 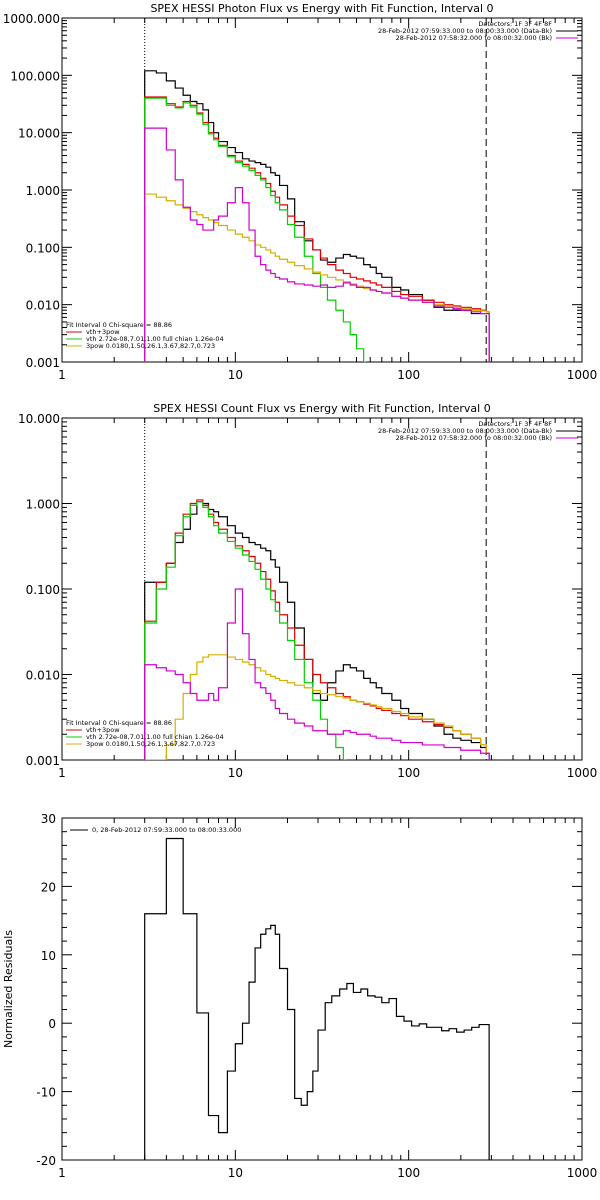 What do you see at coordinates (35, 76) in the screenshot?
I see `y-tick-label: 100.000` at bounding box center [35, 76].